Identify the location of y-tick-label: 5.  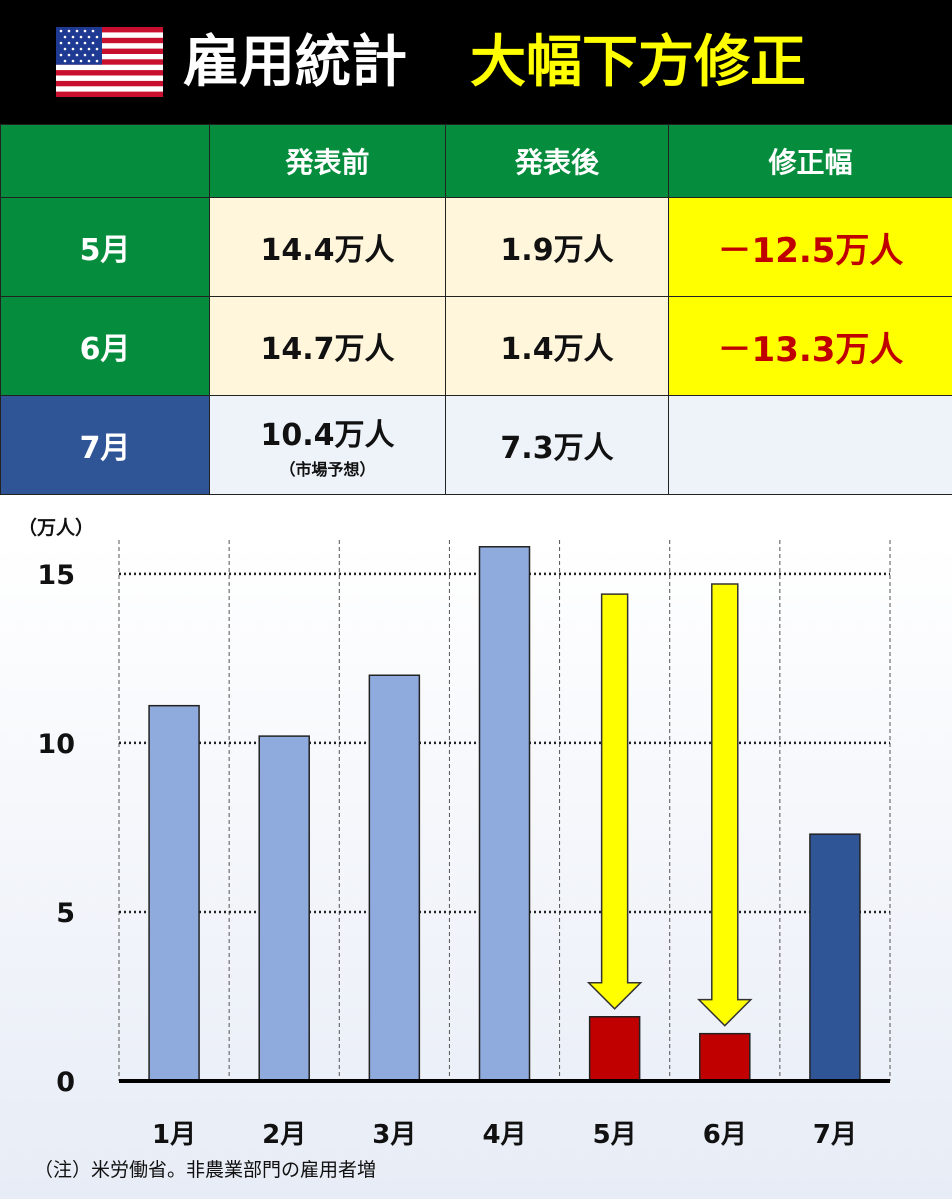
(65, 913).